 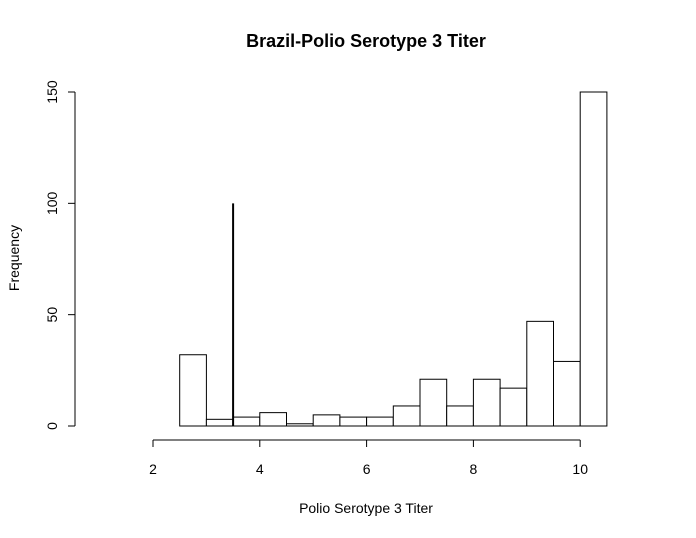 I want to click on x-tick-label: 4, so click(x=260, y=469).